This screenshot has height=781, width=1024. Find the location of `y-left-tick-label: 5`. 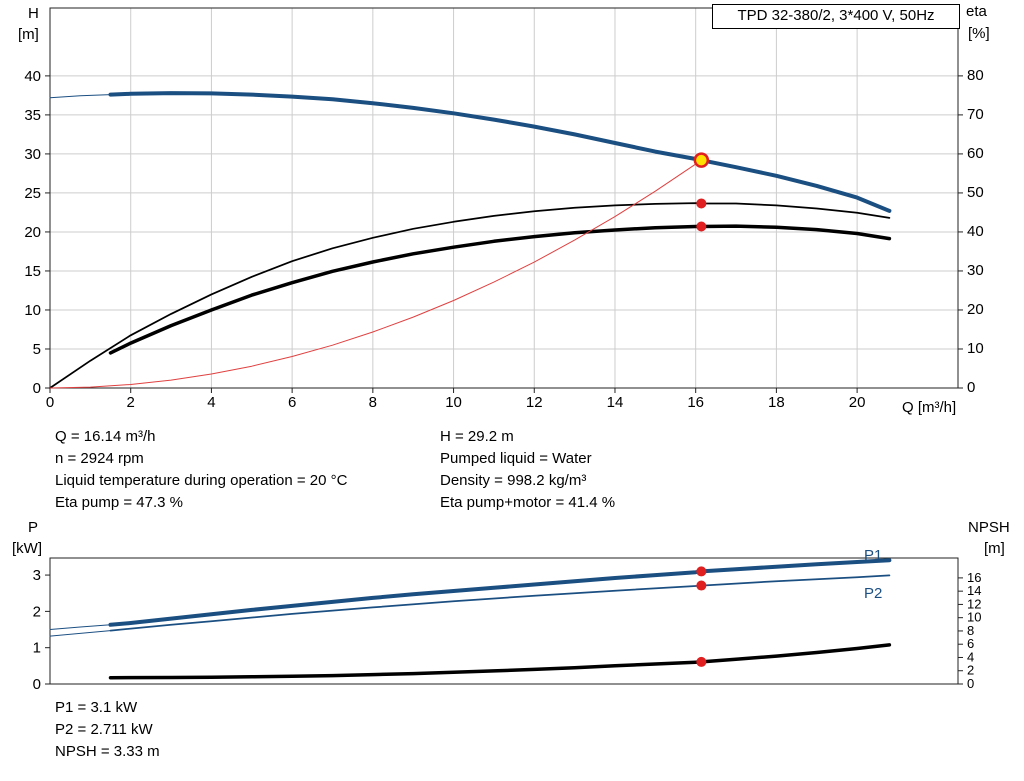

y-left-tick-label: 5 is located at coordinates (37, 349).